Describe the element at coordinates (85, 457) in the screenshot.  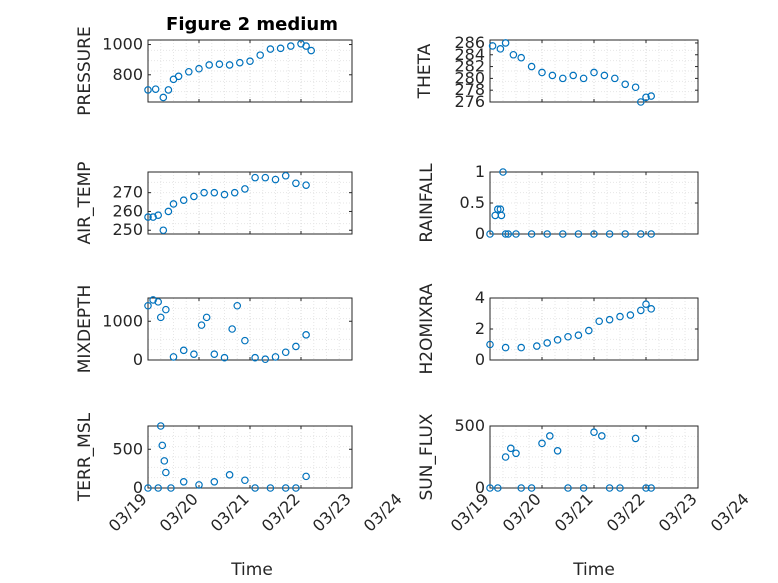
I see `y-axis-label: TERR_MSL` at that location.